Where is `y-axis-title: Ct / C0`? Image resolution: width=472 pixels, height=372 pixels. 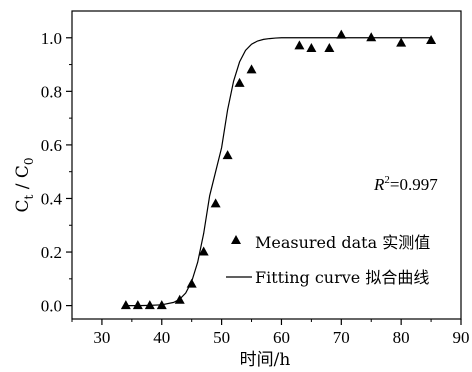
y-axis-title: Ct / C0 is located at coordinates (24, 184).